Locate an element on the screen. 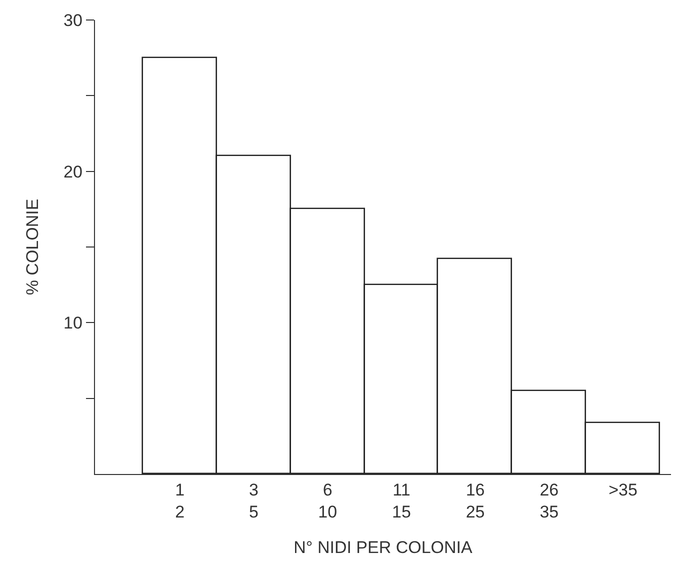 The width and height of the screenshot is (691, 577). x-tick-label: 26 35 is located at coordinates (549, 501).